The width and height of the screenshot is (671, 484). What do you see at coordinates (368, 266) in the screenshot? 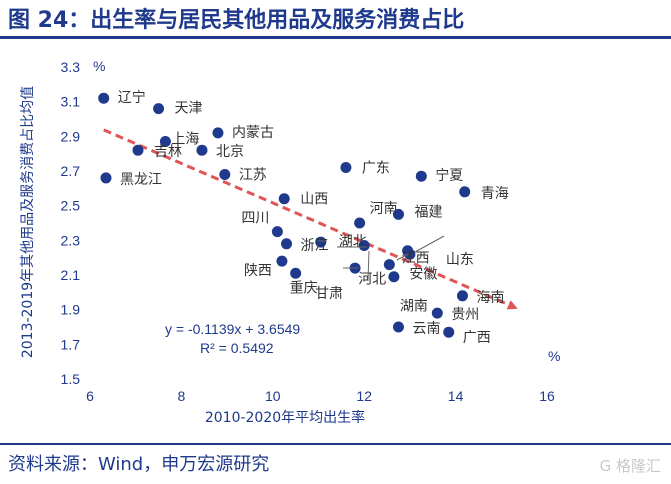
I see `leader-line-河北` at bounding box center [368, 266].